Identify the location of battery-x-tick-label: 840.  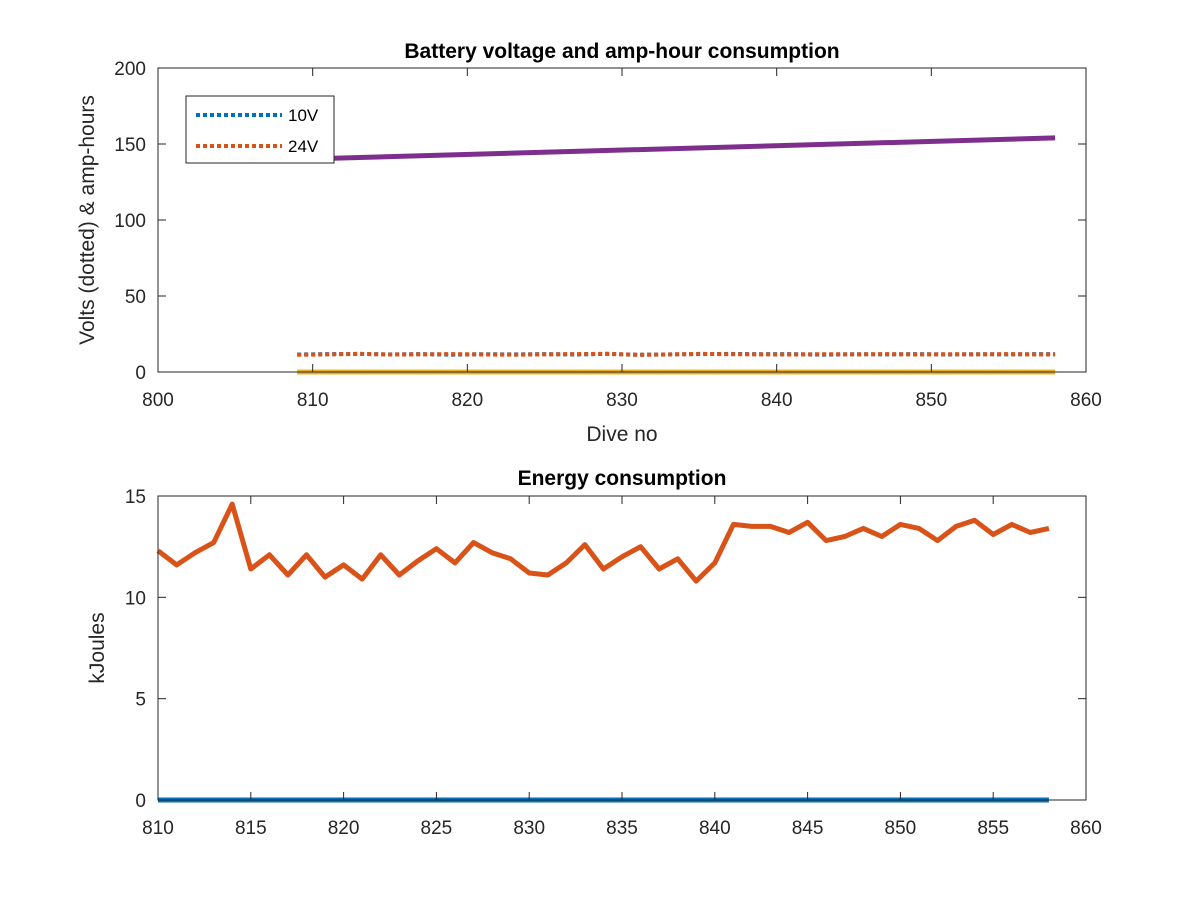
(777, 400).